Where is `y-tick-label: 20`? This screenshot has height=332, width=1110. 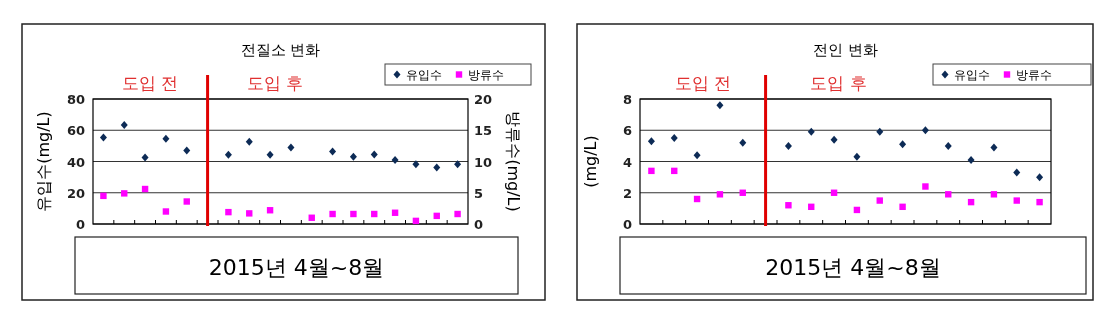 y-tick-label: 20 is located at coordinates (75, 193).